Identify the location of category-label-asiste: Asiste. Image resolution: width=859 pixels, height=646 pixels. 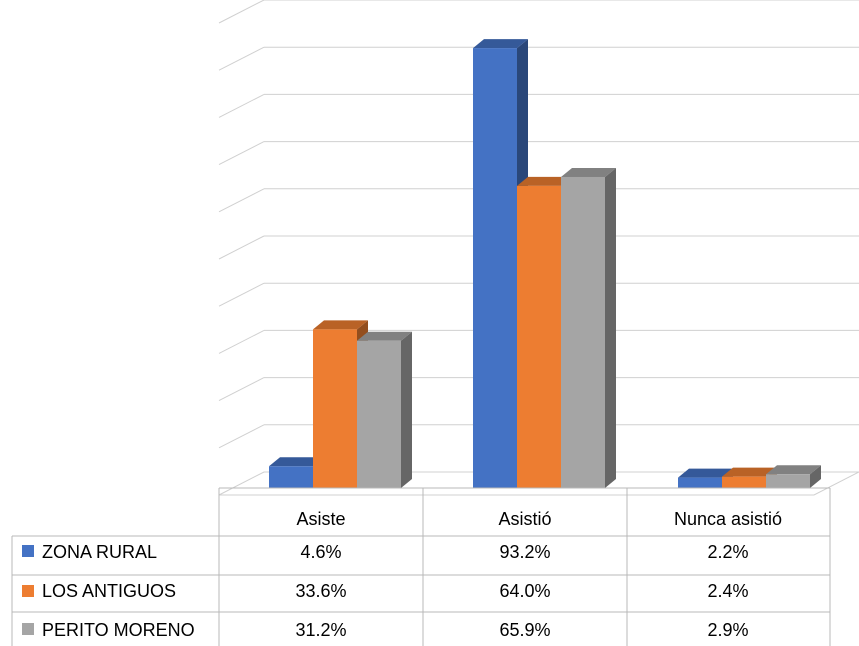
(320, 519).